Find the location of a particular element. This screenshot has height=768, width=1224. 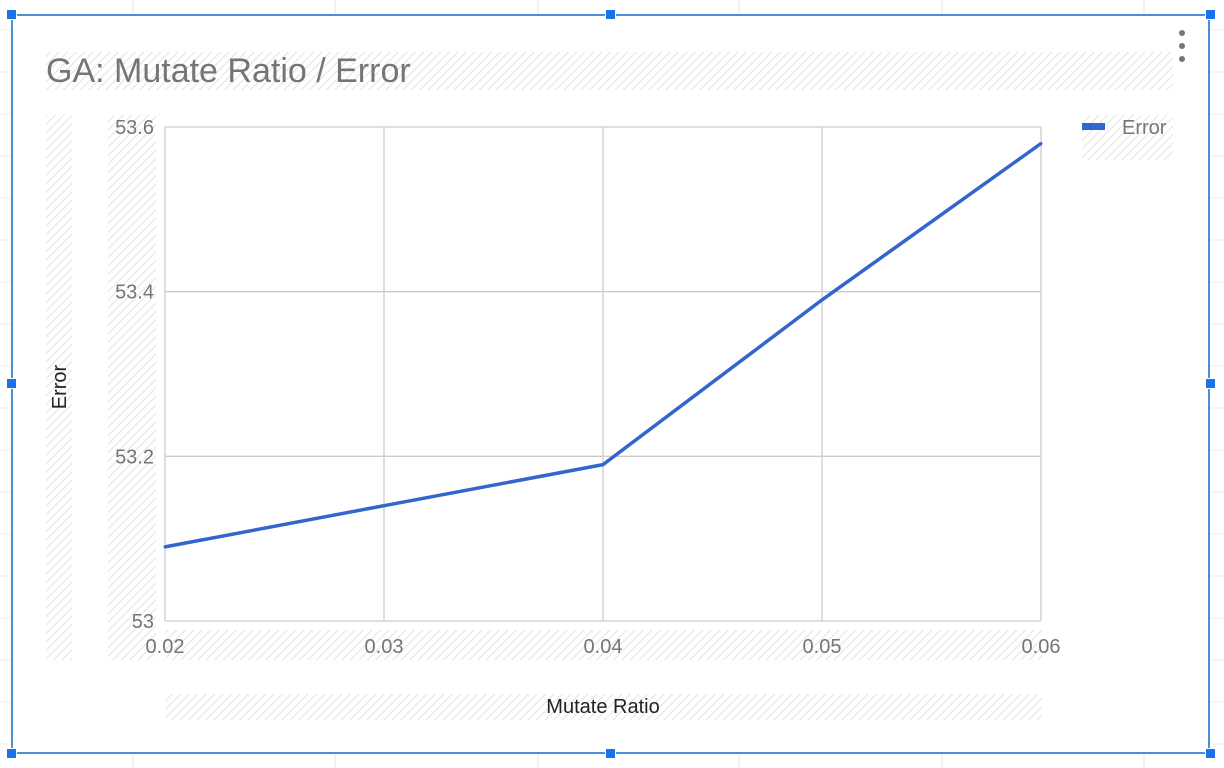

resize-handle-top is located at coordinates (610, 14).